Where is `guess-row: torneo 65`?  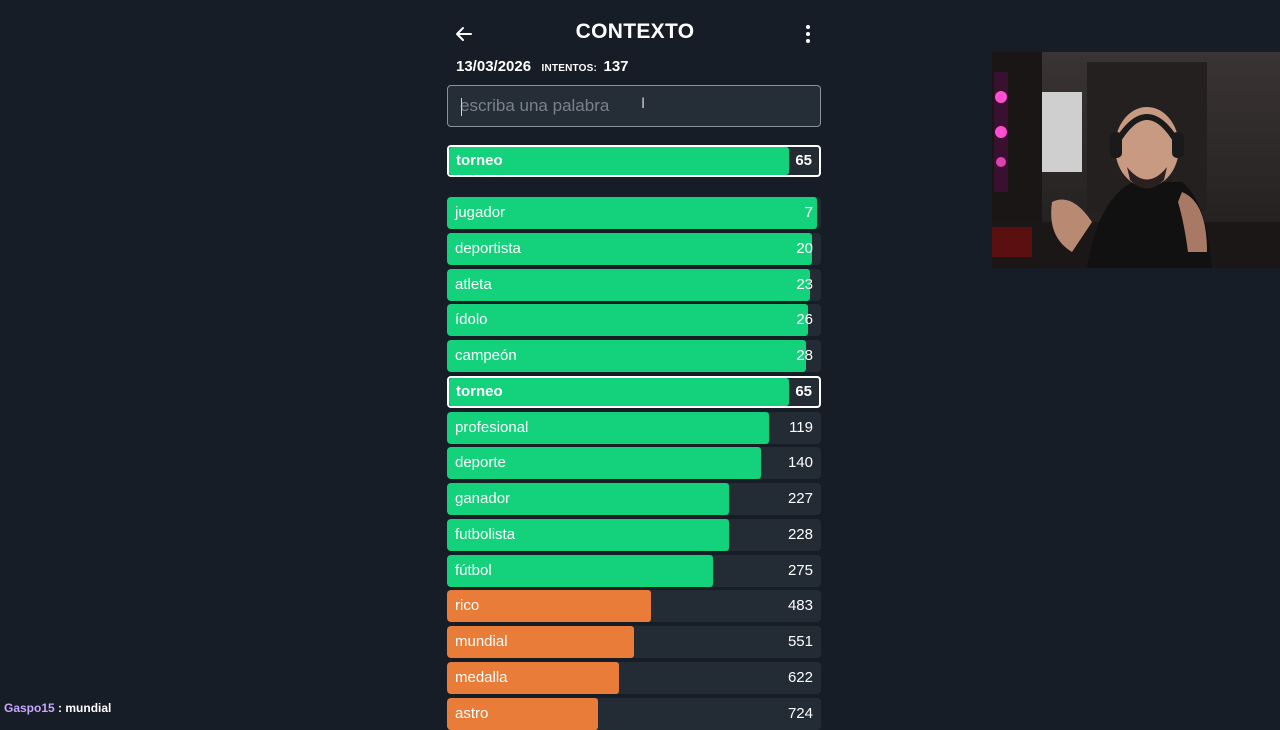
guess-row: torneo 65 is located at coordinates (634, 392).